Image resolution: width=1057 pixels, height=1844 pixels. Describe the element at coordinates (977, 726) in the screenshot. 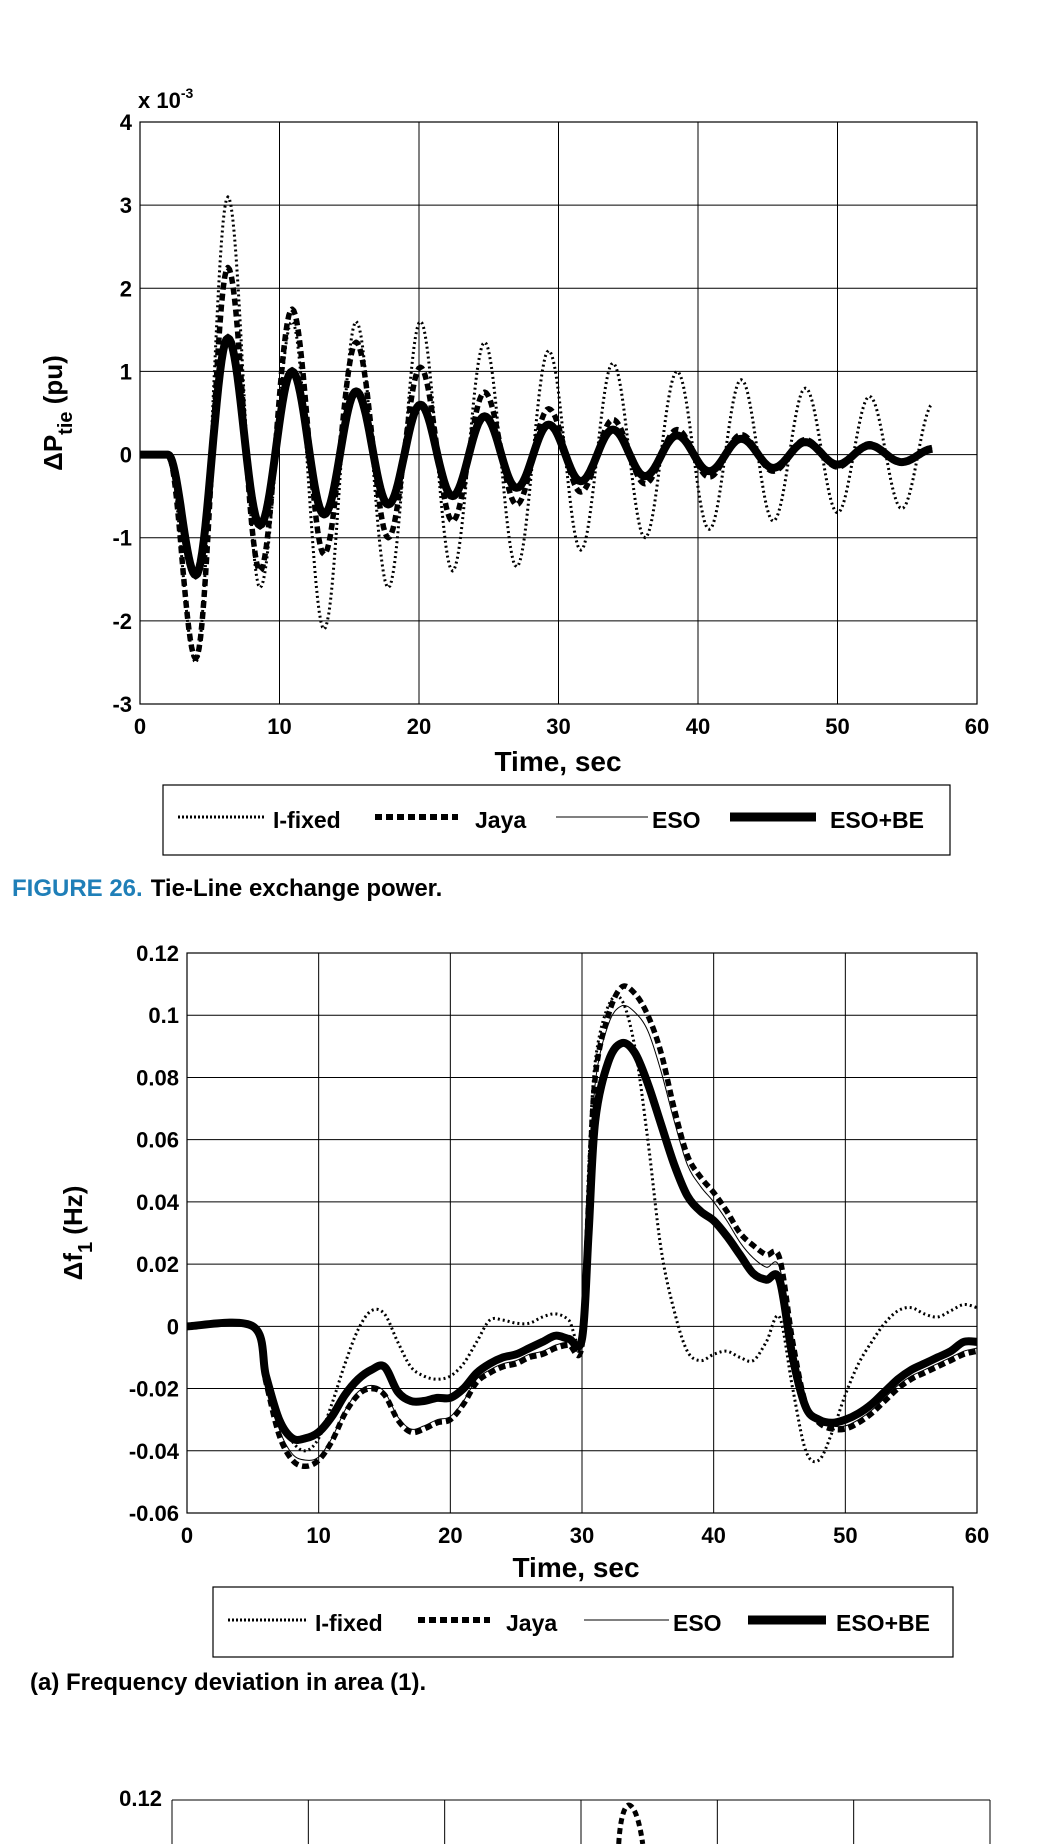

I see `c1-x-tick-label: 60` at that location.